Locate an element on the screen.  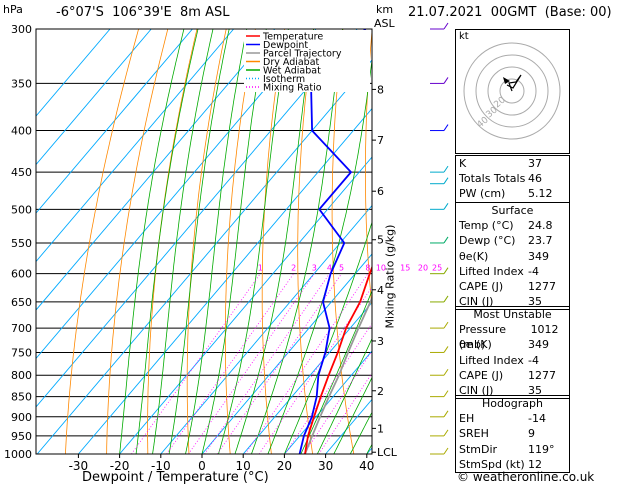
mu-value: 1012 is located at coordinates (544, 330).